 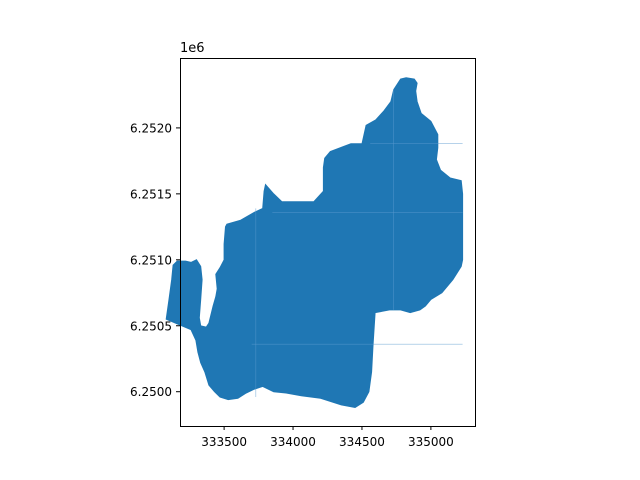 I want to click on y-axis: 6.2500 6.2505 6.2510 6.2515 6.2520, so click(x=155, y=260).